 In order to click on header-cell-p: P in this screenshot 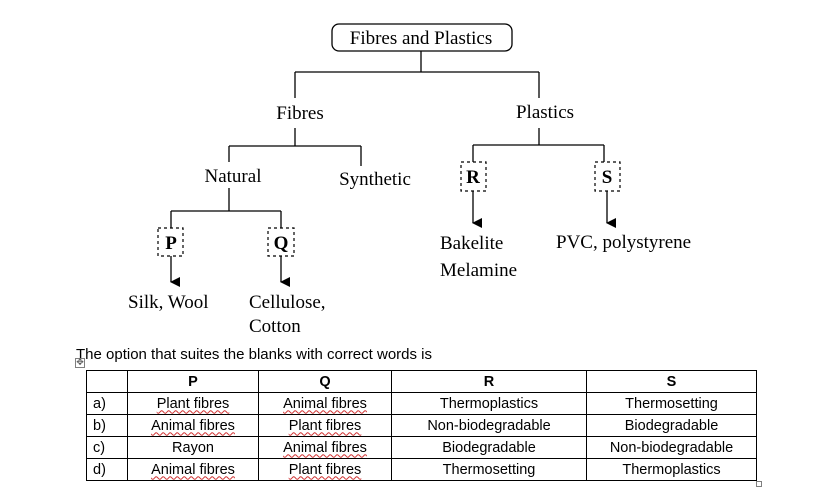, I will do `click(193, 381)`.